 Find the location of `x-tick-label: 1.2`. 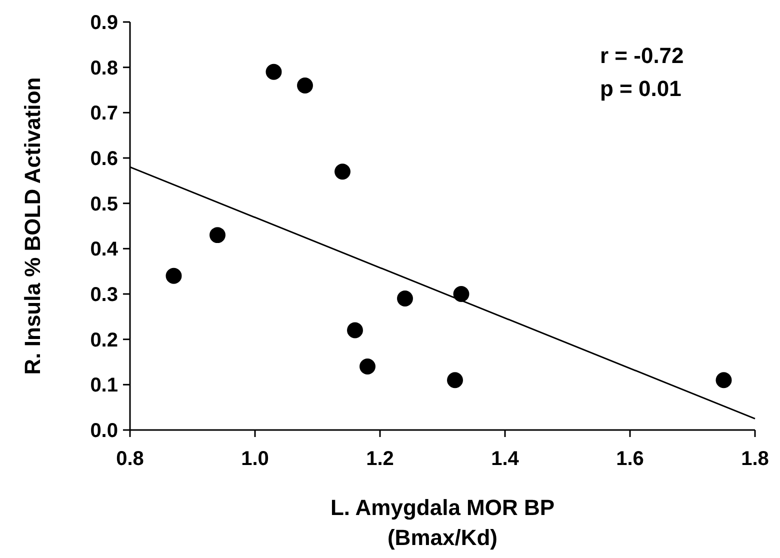

x-tick-label: 1.2 is located at coordinates (380, 459).